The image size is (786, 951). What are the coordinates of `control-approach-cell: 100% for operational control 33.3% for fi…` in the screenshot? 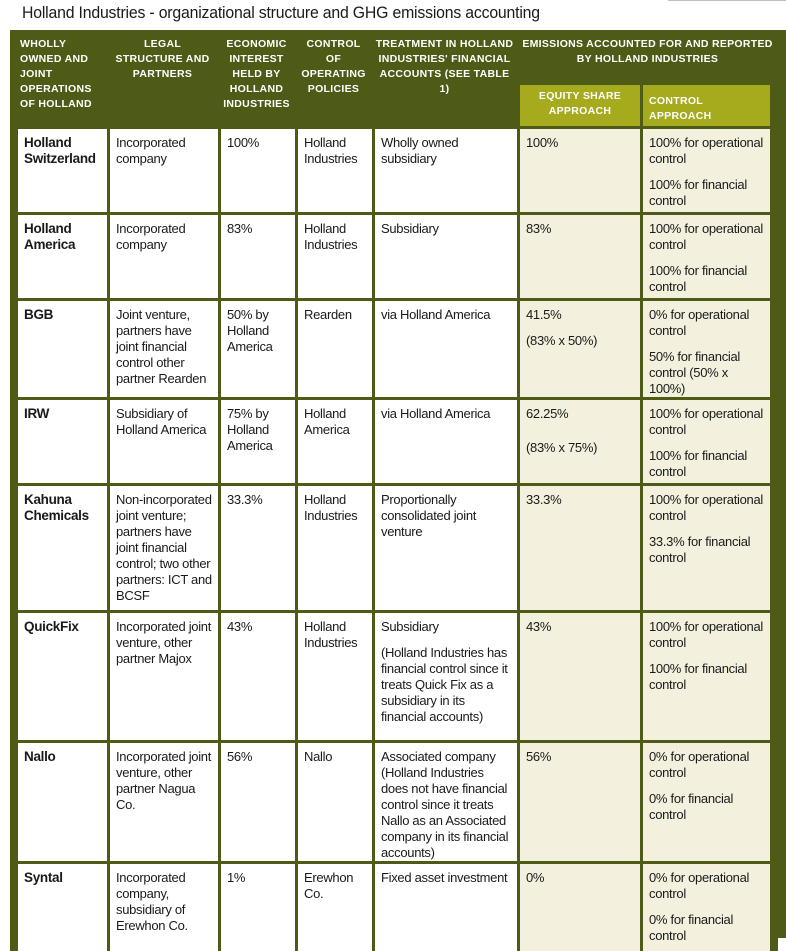 It's located at (709, 546).